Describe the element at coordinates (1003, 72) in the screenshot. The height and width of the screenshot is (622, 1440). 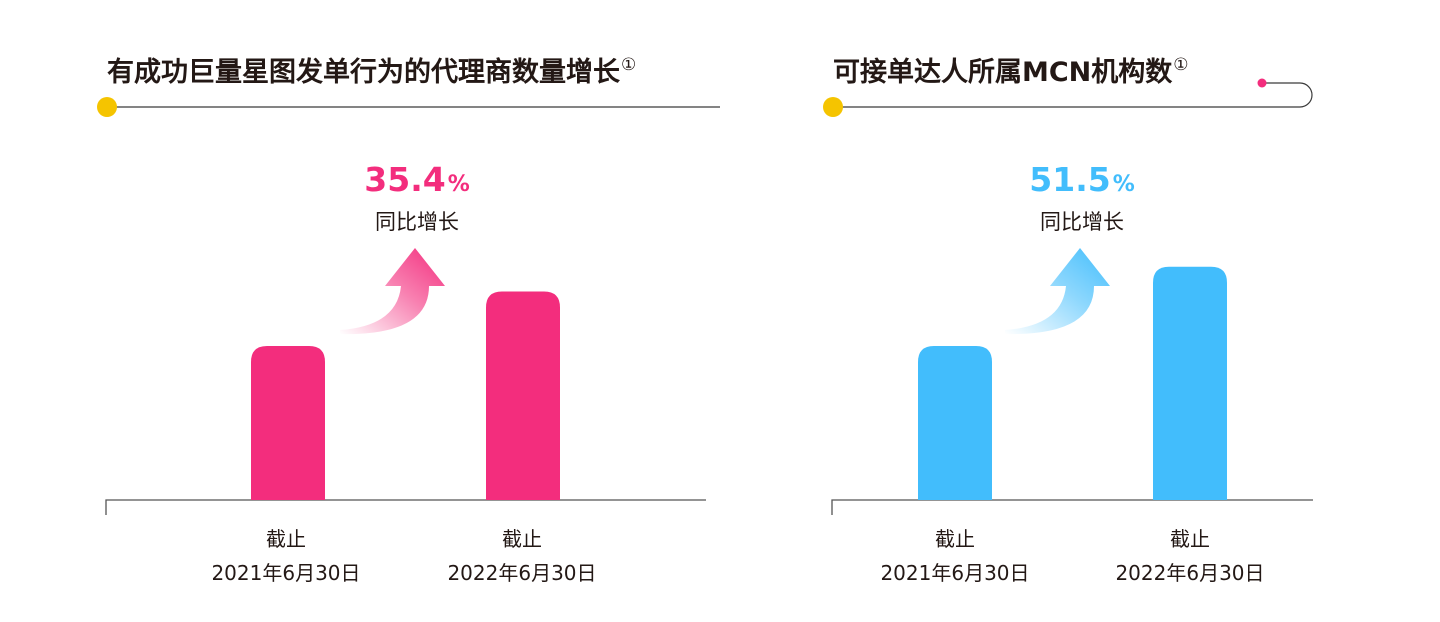
I see `chart-title-text: 可接单达人所属MCN机构数` at that location.